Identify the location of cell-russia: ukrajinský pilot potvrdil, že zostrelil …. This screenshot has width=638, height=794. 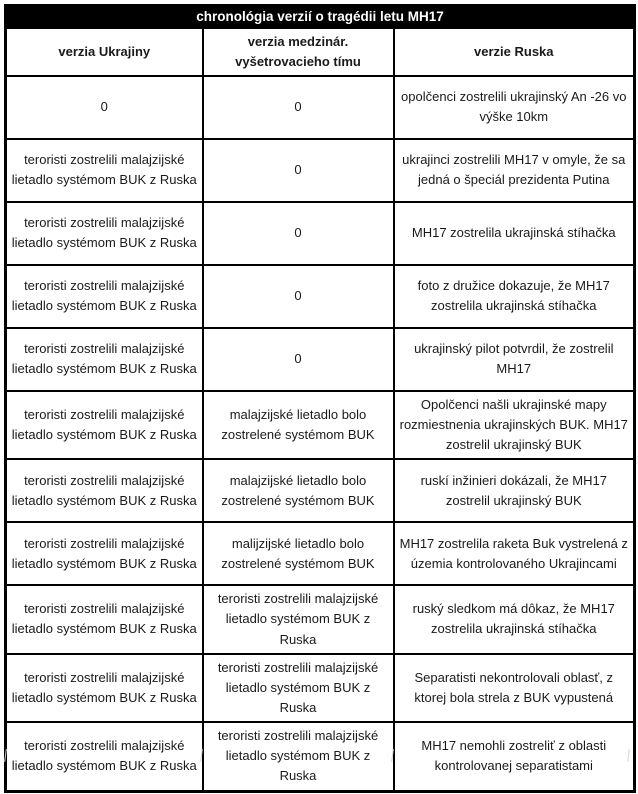
(514, 359).